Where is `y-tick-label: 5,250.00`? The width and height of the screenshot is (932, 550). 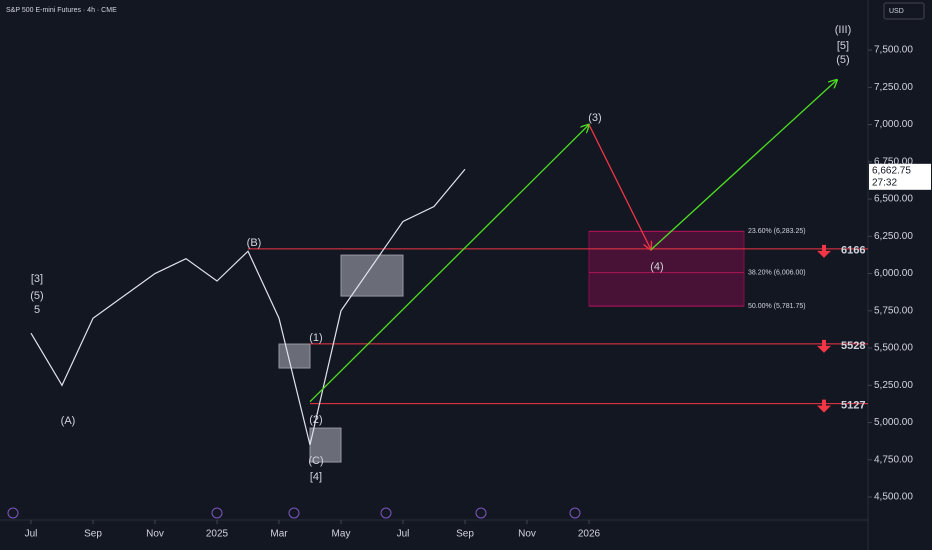
y-tick-label: 5,250.00 is located at coordinates (893, 385).